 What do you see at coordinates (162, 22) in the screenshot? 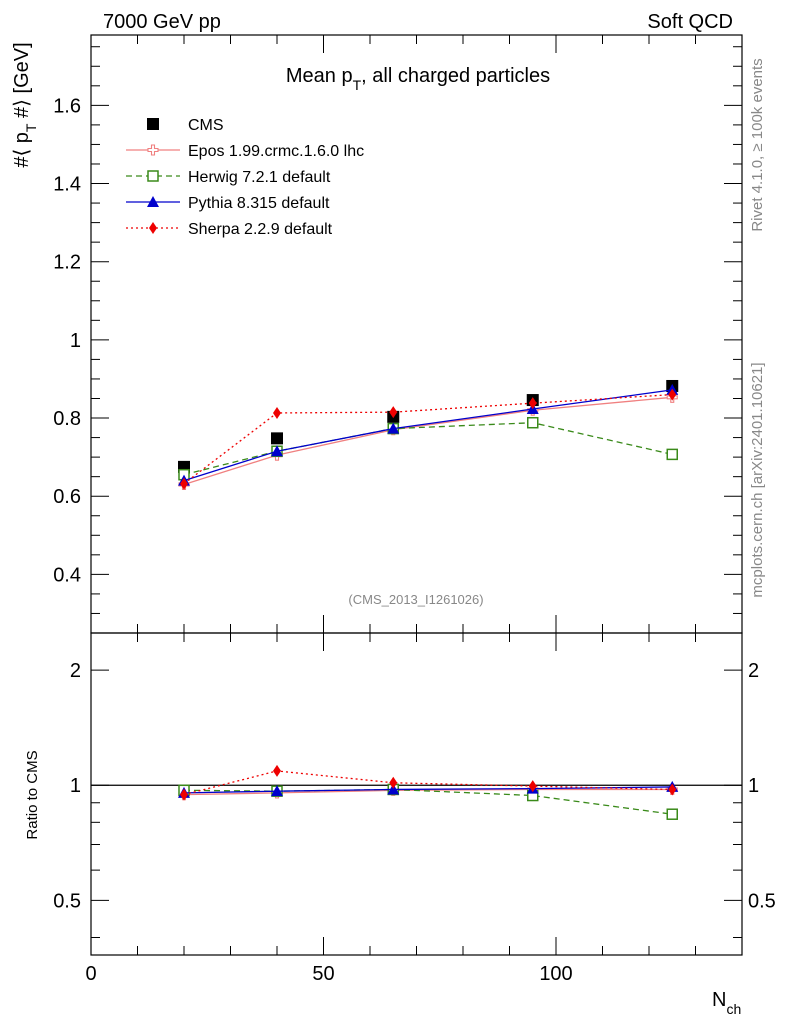
I see `header-energy: 7000 GeV pp` at bounding box center [162, 22].